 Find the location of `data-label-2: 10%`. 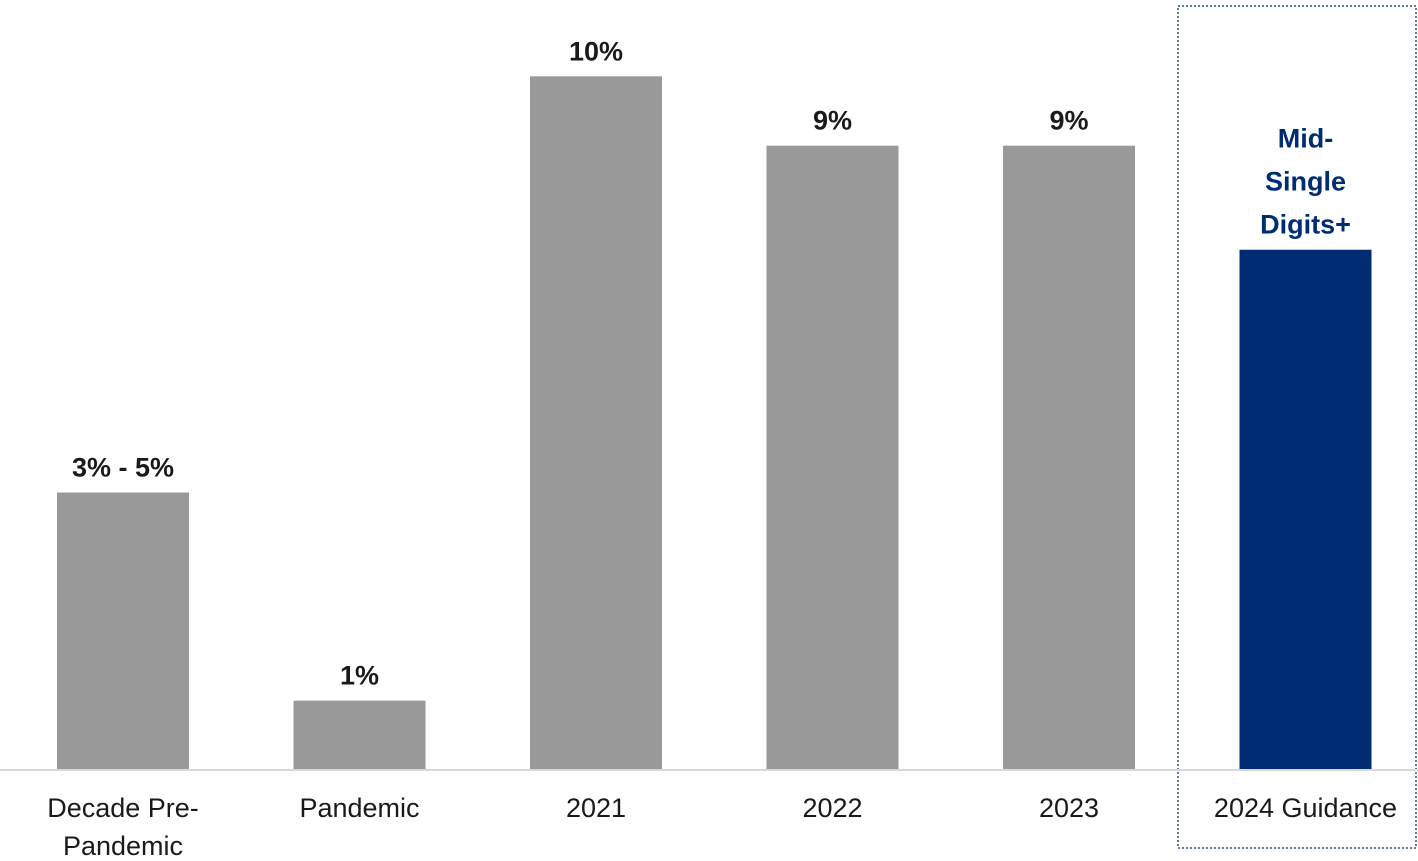

data-label-2: 10% is located at coordinates (596, 51).